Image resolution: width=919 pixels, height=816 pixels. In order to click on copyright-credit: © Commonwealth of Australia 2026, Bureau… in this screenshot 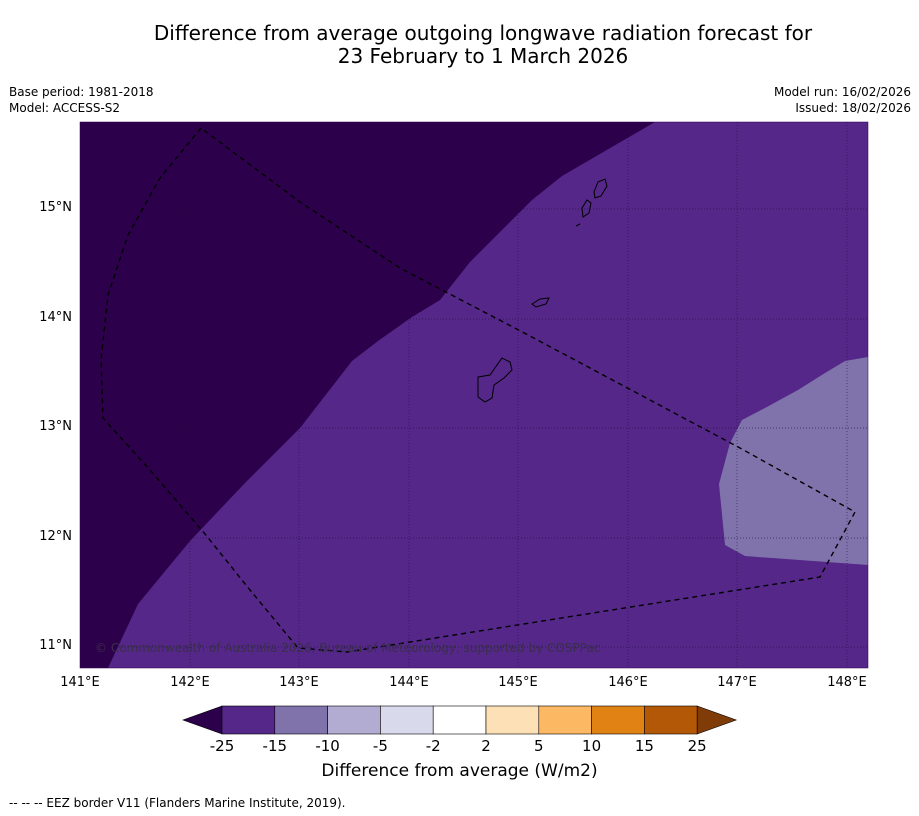, I will do `click(348, 648)`.